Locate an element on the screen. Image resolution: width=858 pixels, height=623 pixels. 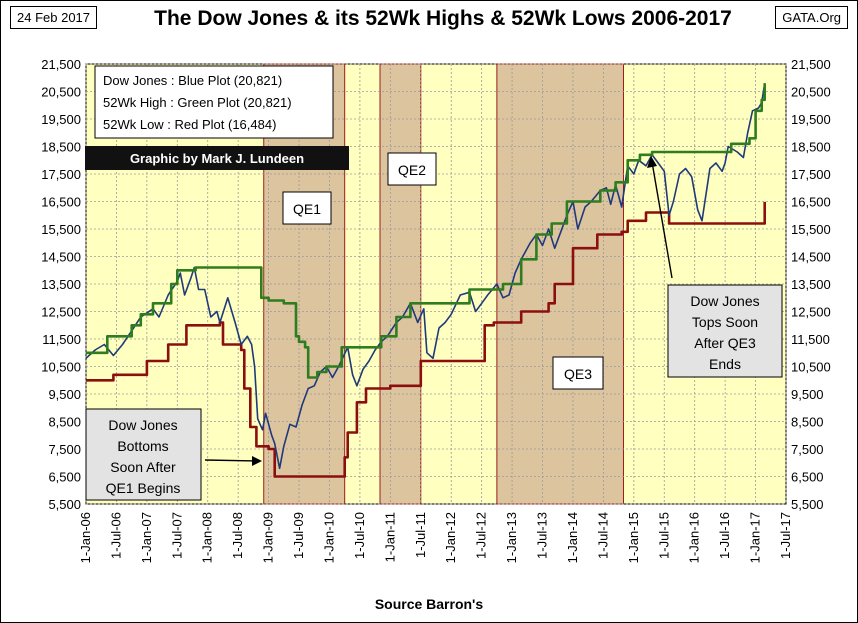
credit-bar is located at coordinates (217, 158).